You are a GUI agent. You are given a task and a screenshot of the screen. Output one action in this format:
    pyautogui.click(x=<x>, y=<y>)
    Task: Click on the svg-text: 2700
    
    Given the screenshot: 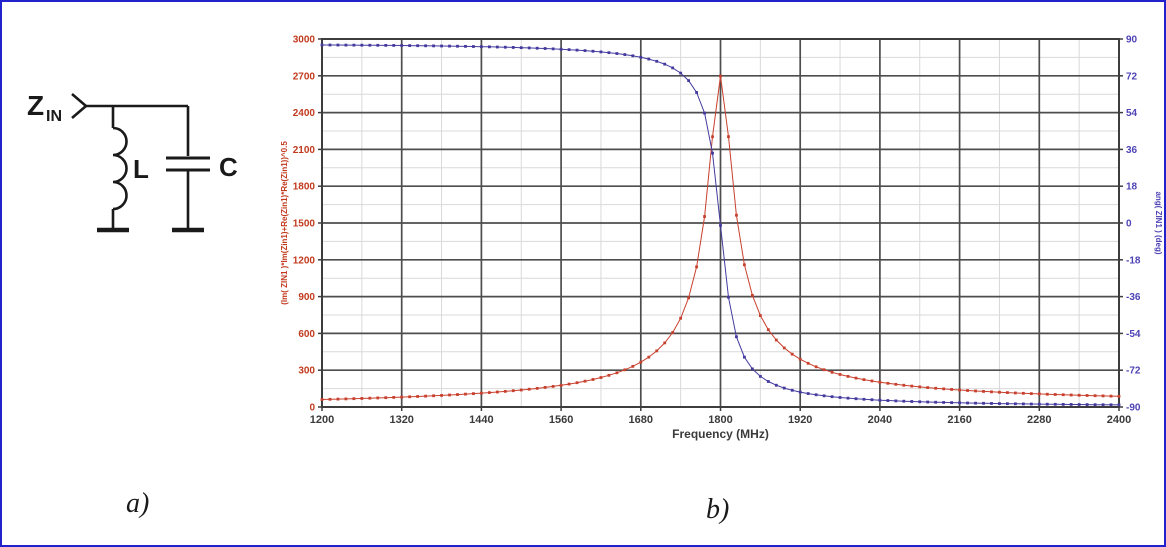 What is the action you would take?
    pyautogui.click(x=304, y=76)
    